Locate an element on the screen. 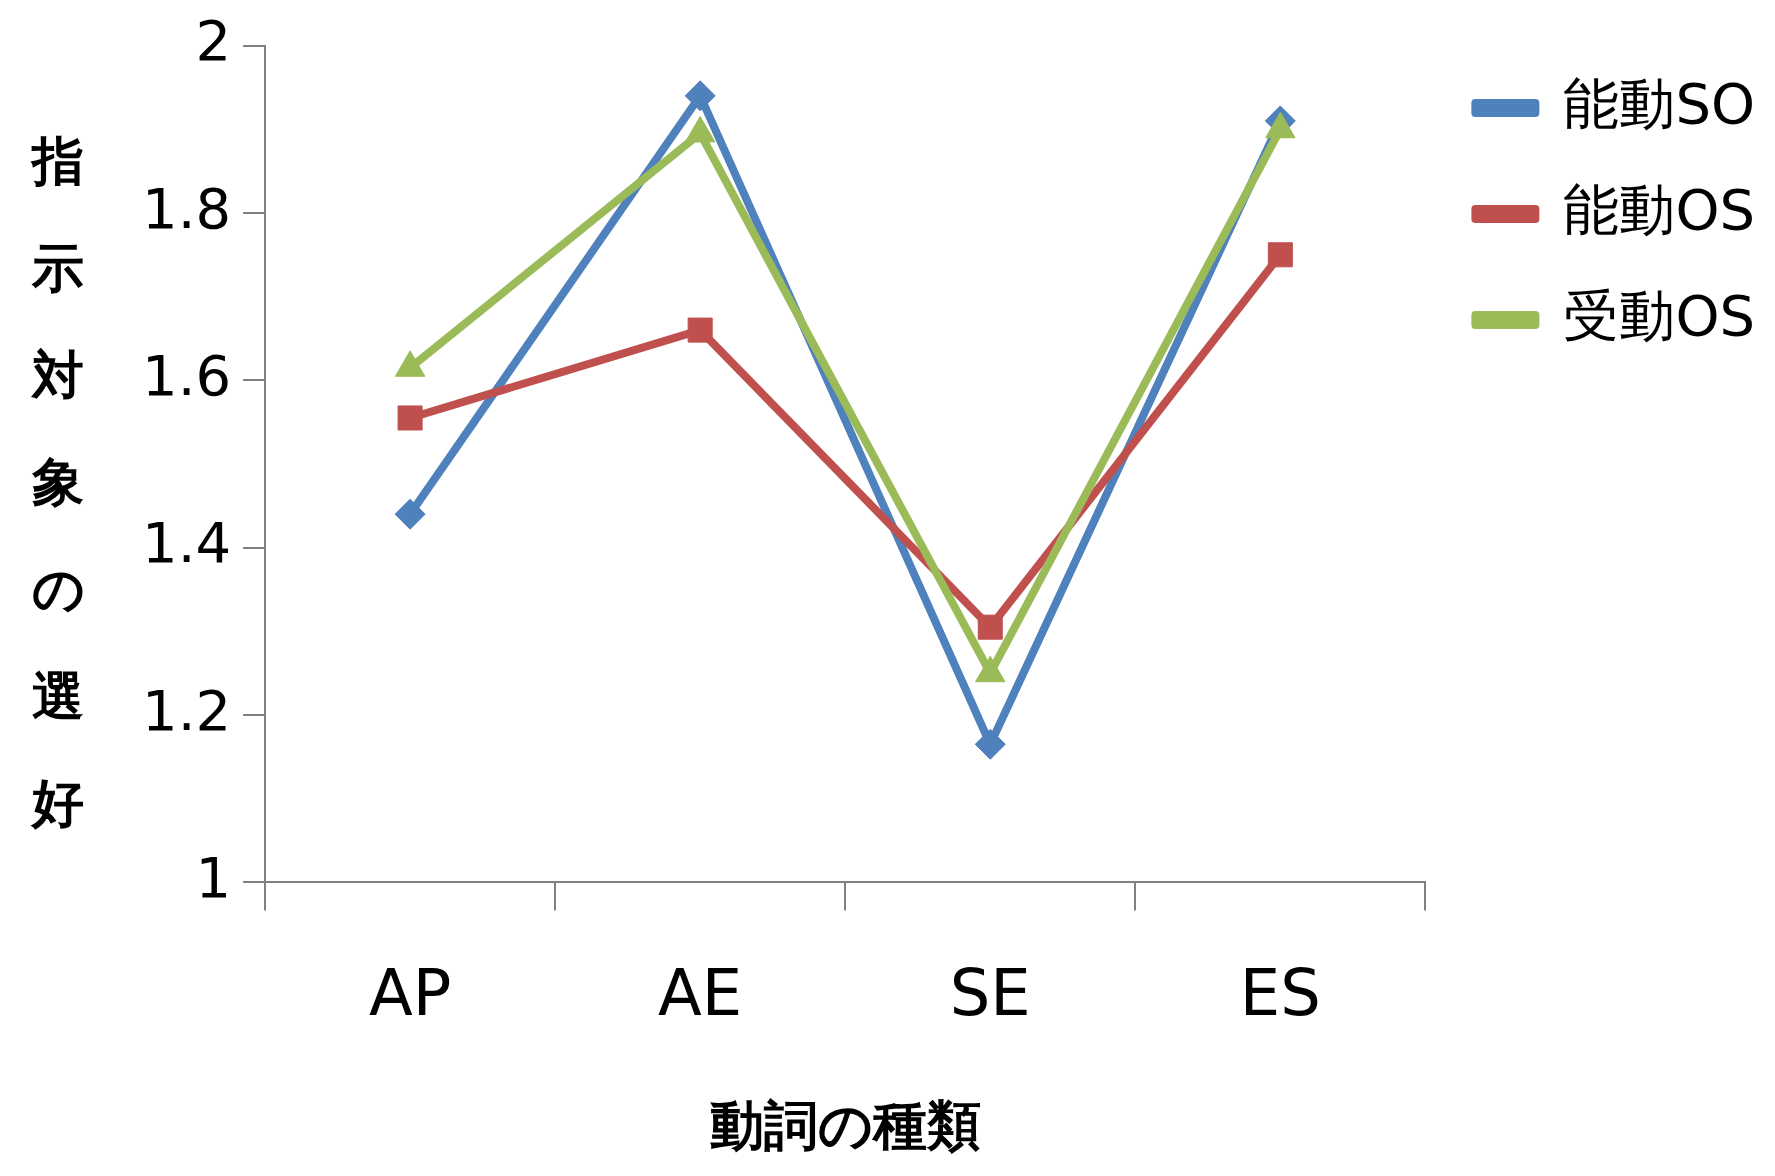 The width and height of the screenshot is (1775, 1176). legend-label: 受動OS is located at coordinates (1659, 315).